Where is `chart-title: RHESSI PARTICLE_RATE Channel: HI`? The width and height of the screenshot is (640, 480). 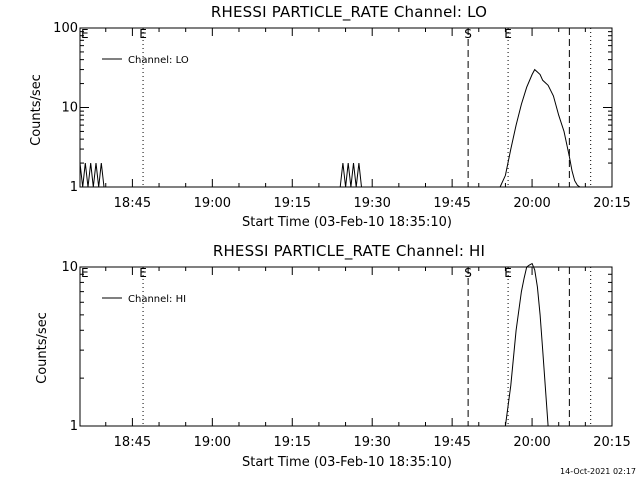 chart-title: RHESSI PARTICLE_RATE Channel: HI is located at coordinates (349, 251).